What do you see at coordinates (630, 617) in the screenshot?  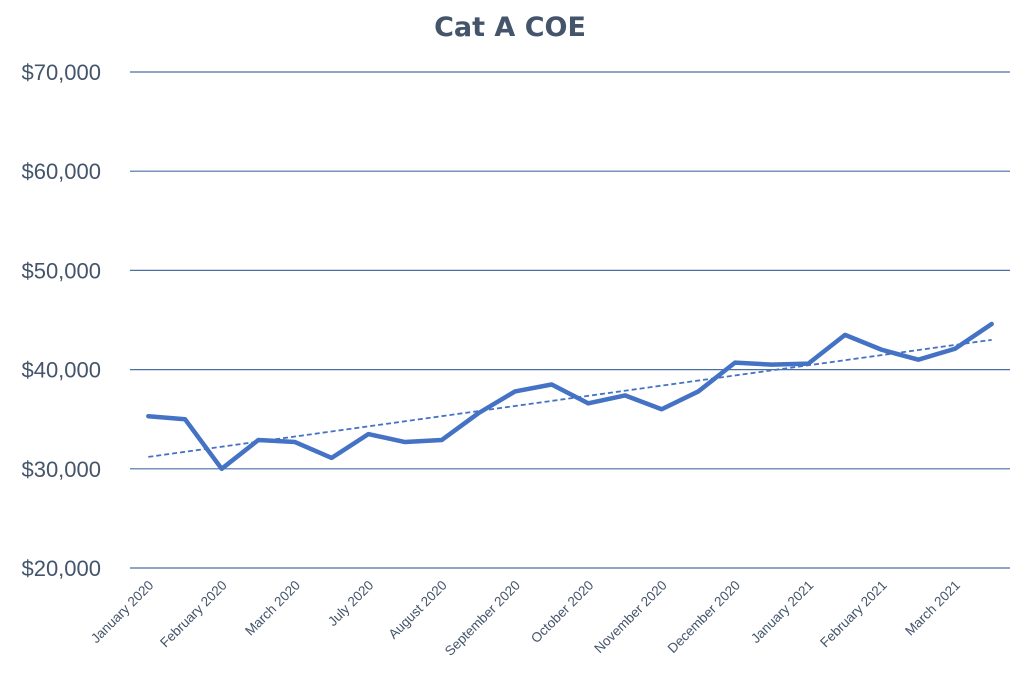 I see `x-tick-label: November 2020` at bounding box center [630, 617].